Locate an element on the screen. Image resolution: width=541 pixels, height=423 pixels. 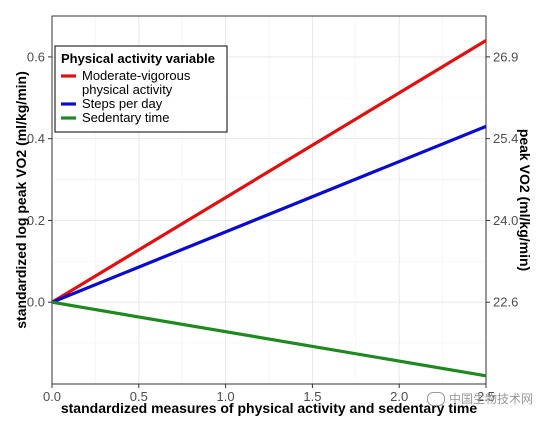
y-tick-label: 0.6 is located at coordinates (36, 56).